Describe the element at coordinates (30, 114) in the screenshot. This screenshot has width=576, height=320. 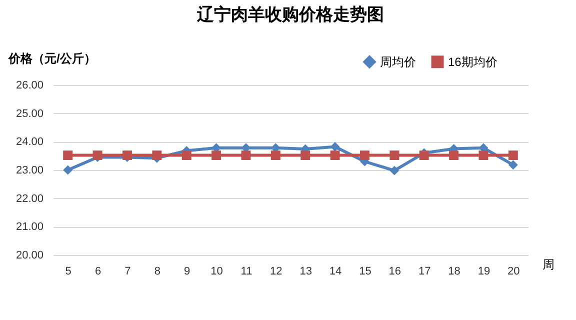
I see `y-tick-label: 25.00` at that location.